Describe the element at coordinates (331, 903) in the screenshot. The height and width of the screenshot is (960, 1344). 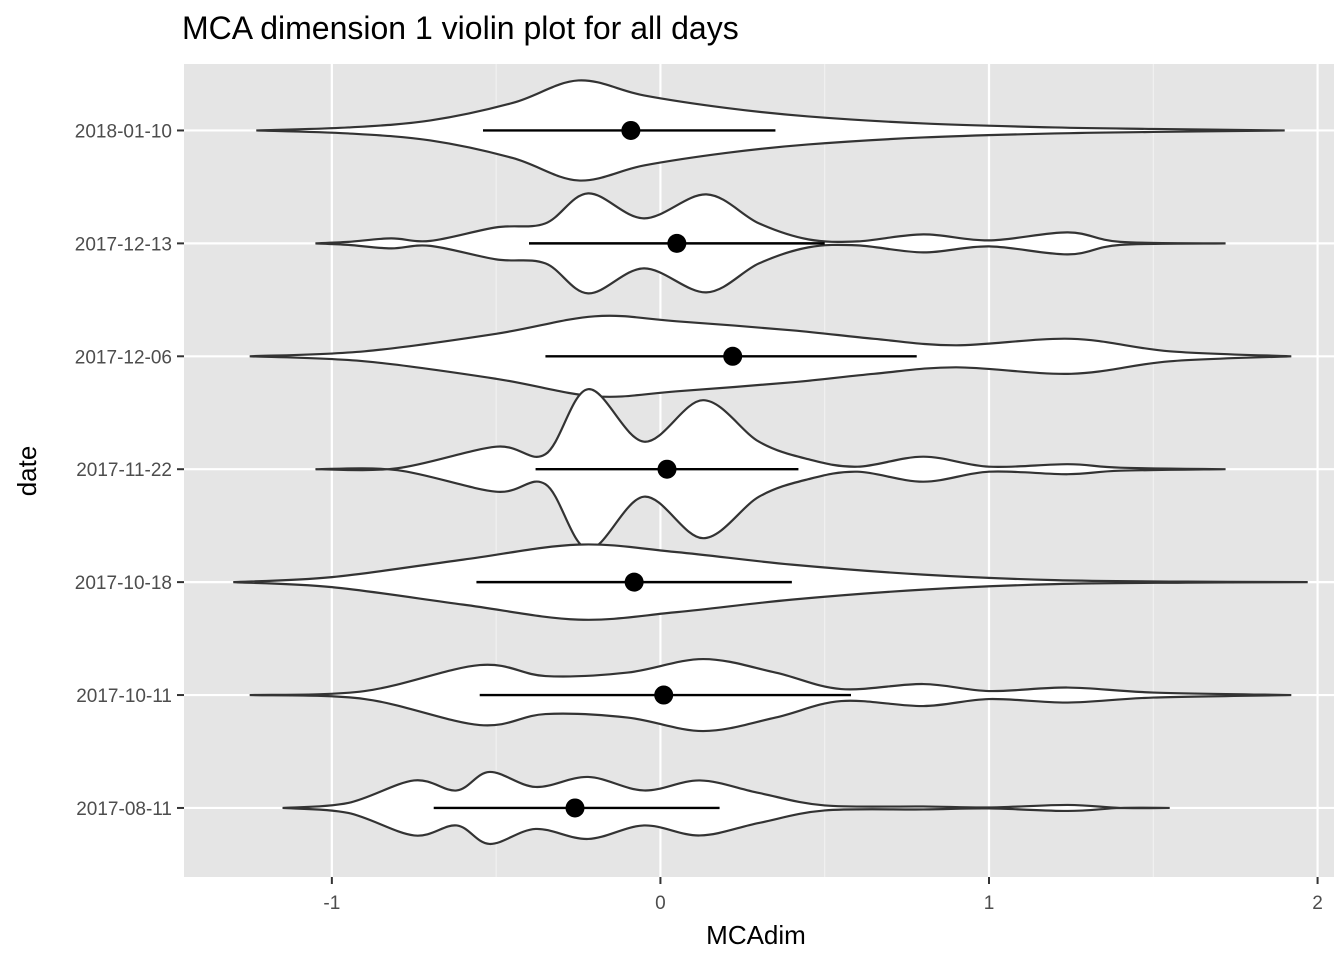
I see `x-tick-label: -1` at that location.